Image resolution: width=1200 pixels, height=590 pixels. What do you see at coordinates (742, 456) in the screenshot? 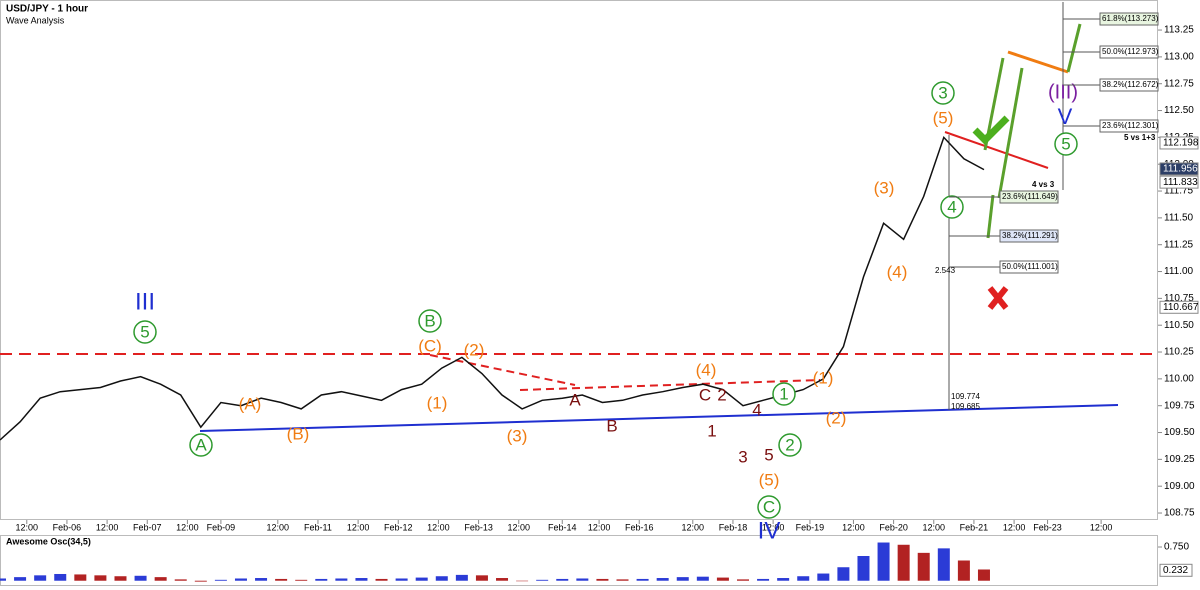
I see `wave-label: 3` at bounding box center [742, 456].